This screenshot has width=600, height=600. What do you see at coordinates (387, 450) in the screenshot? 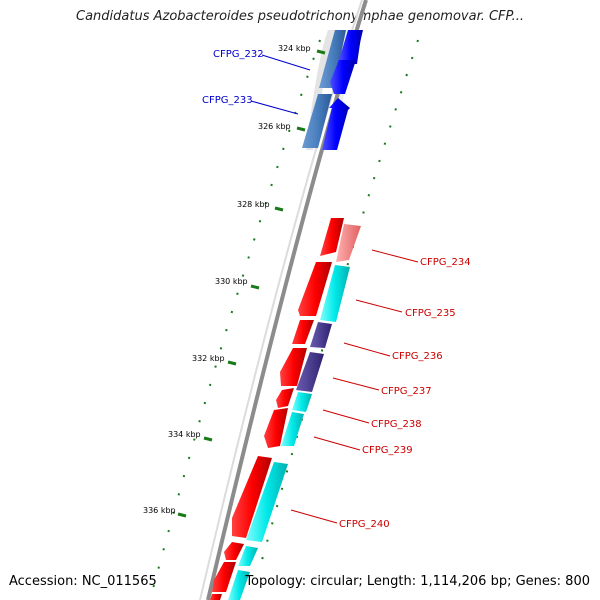
I see `gene-label-239: CFPG_239` at bounding box center [387, 450].